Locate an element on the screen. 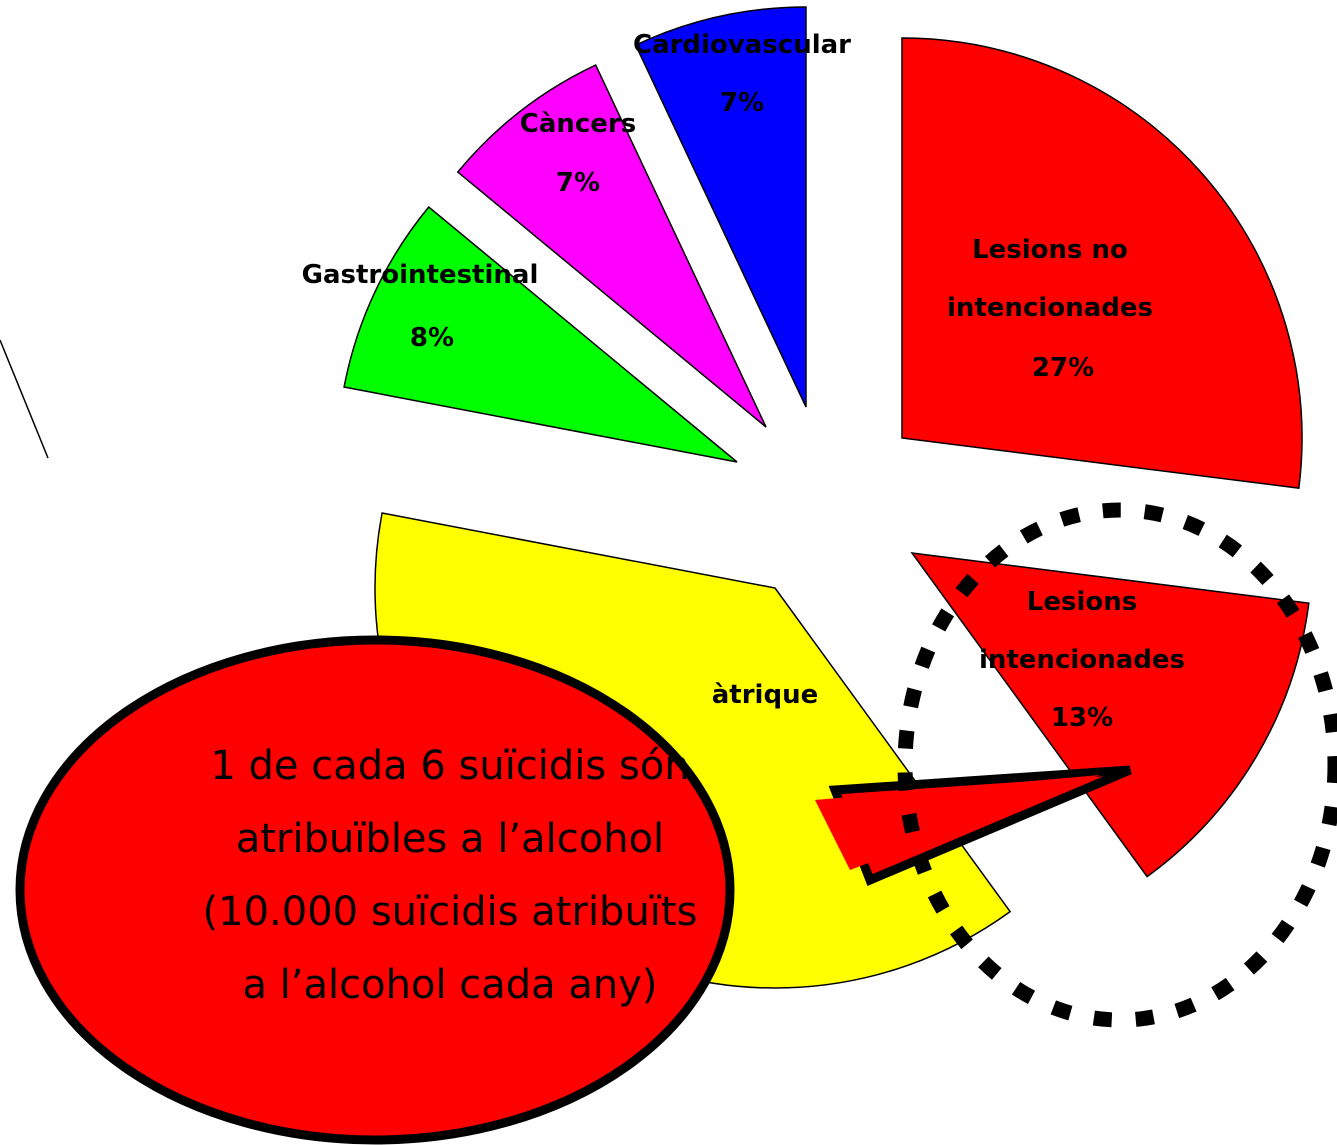 The height and width of the screenshot is (1145, 1337). slice-label: Càncers is located at coordinates (578, 124).